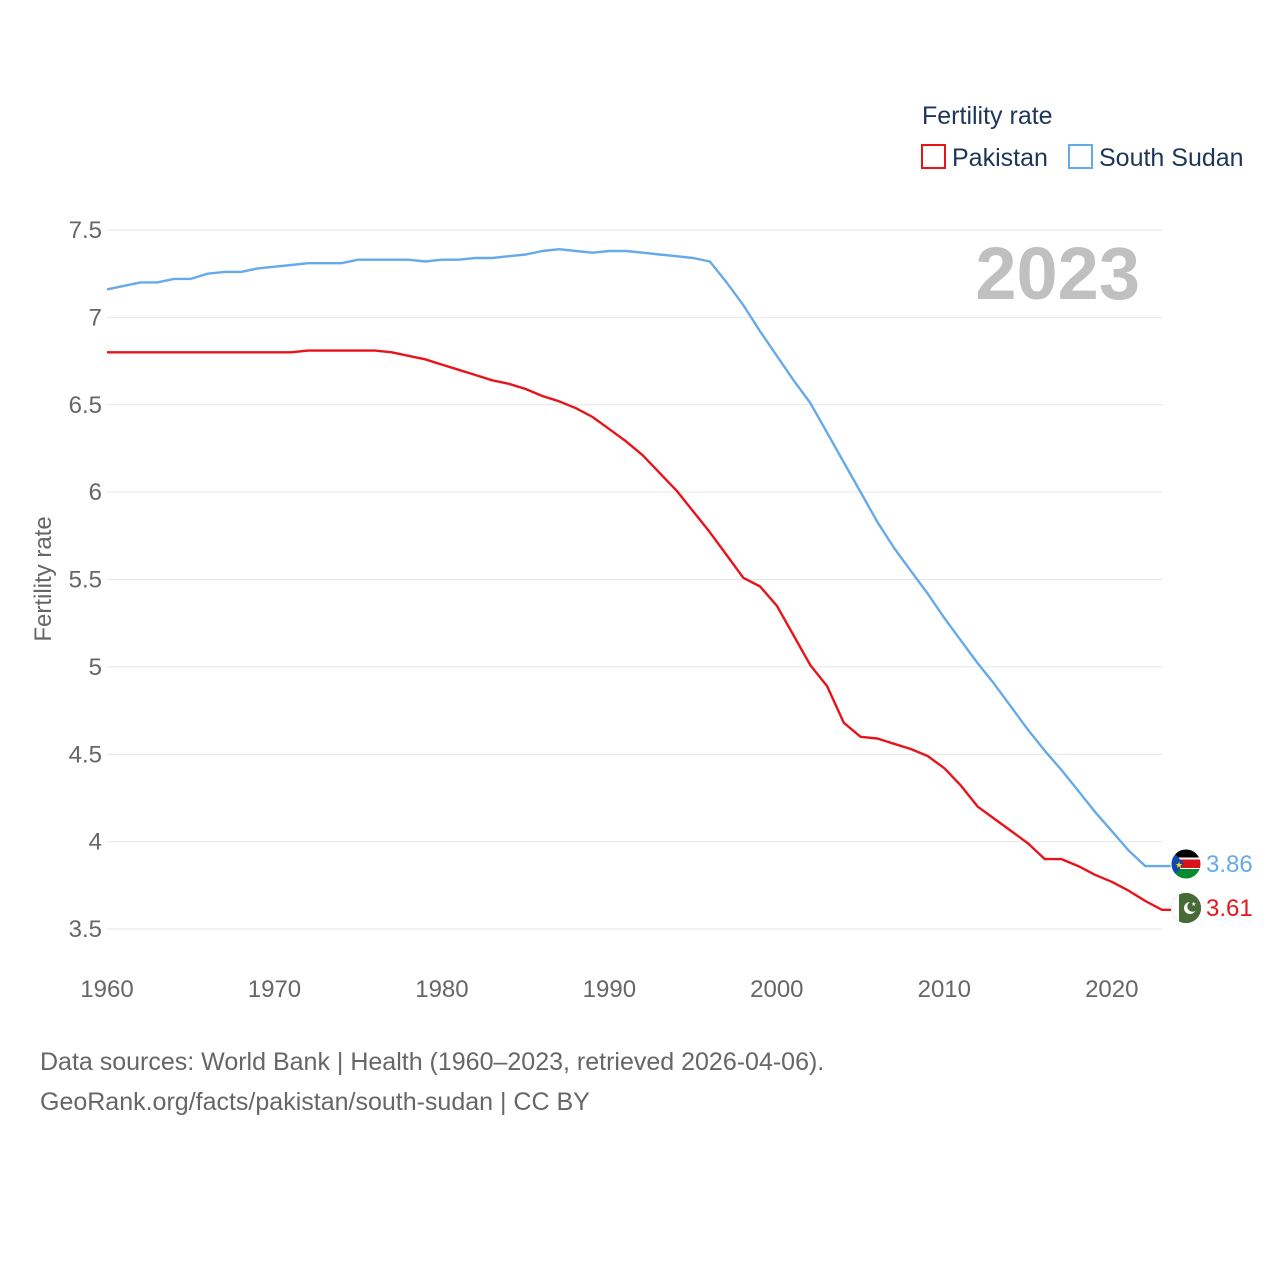  I want to click on x-tick-label: 1990, so click(609, 989).